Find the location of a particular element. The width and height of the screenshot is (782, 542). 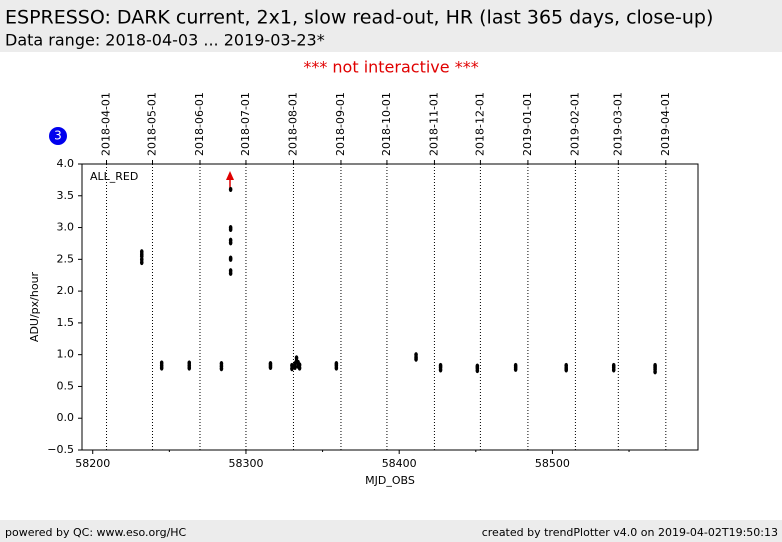

x-tick-label: 58300 is located at coordinates (245, 463).